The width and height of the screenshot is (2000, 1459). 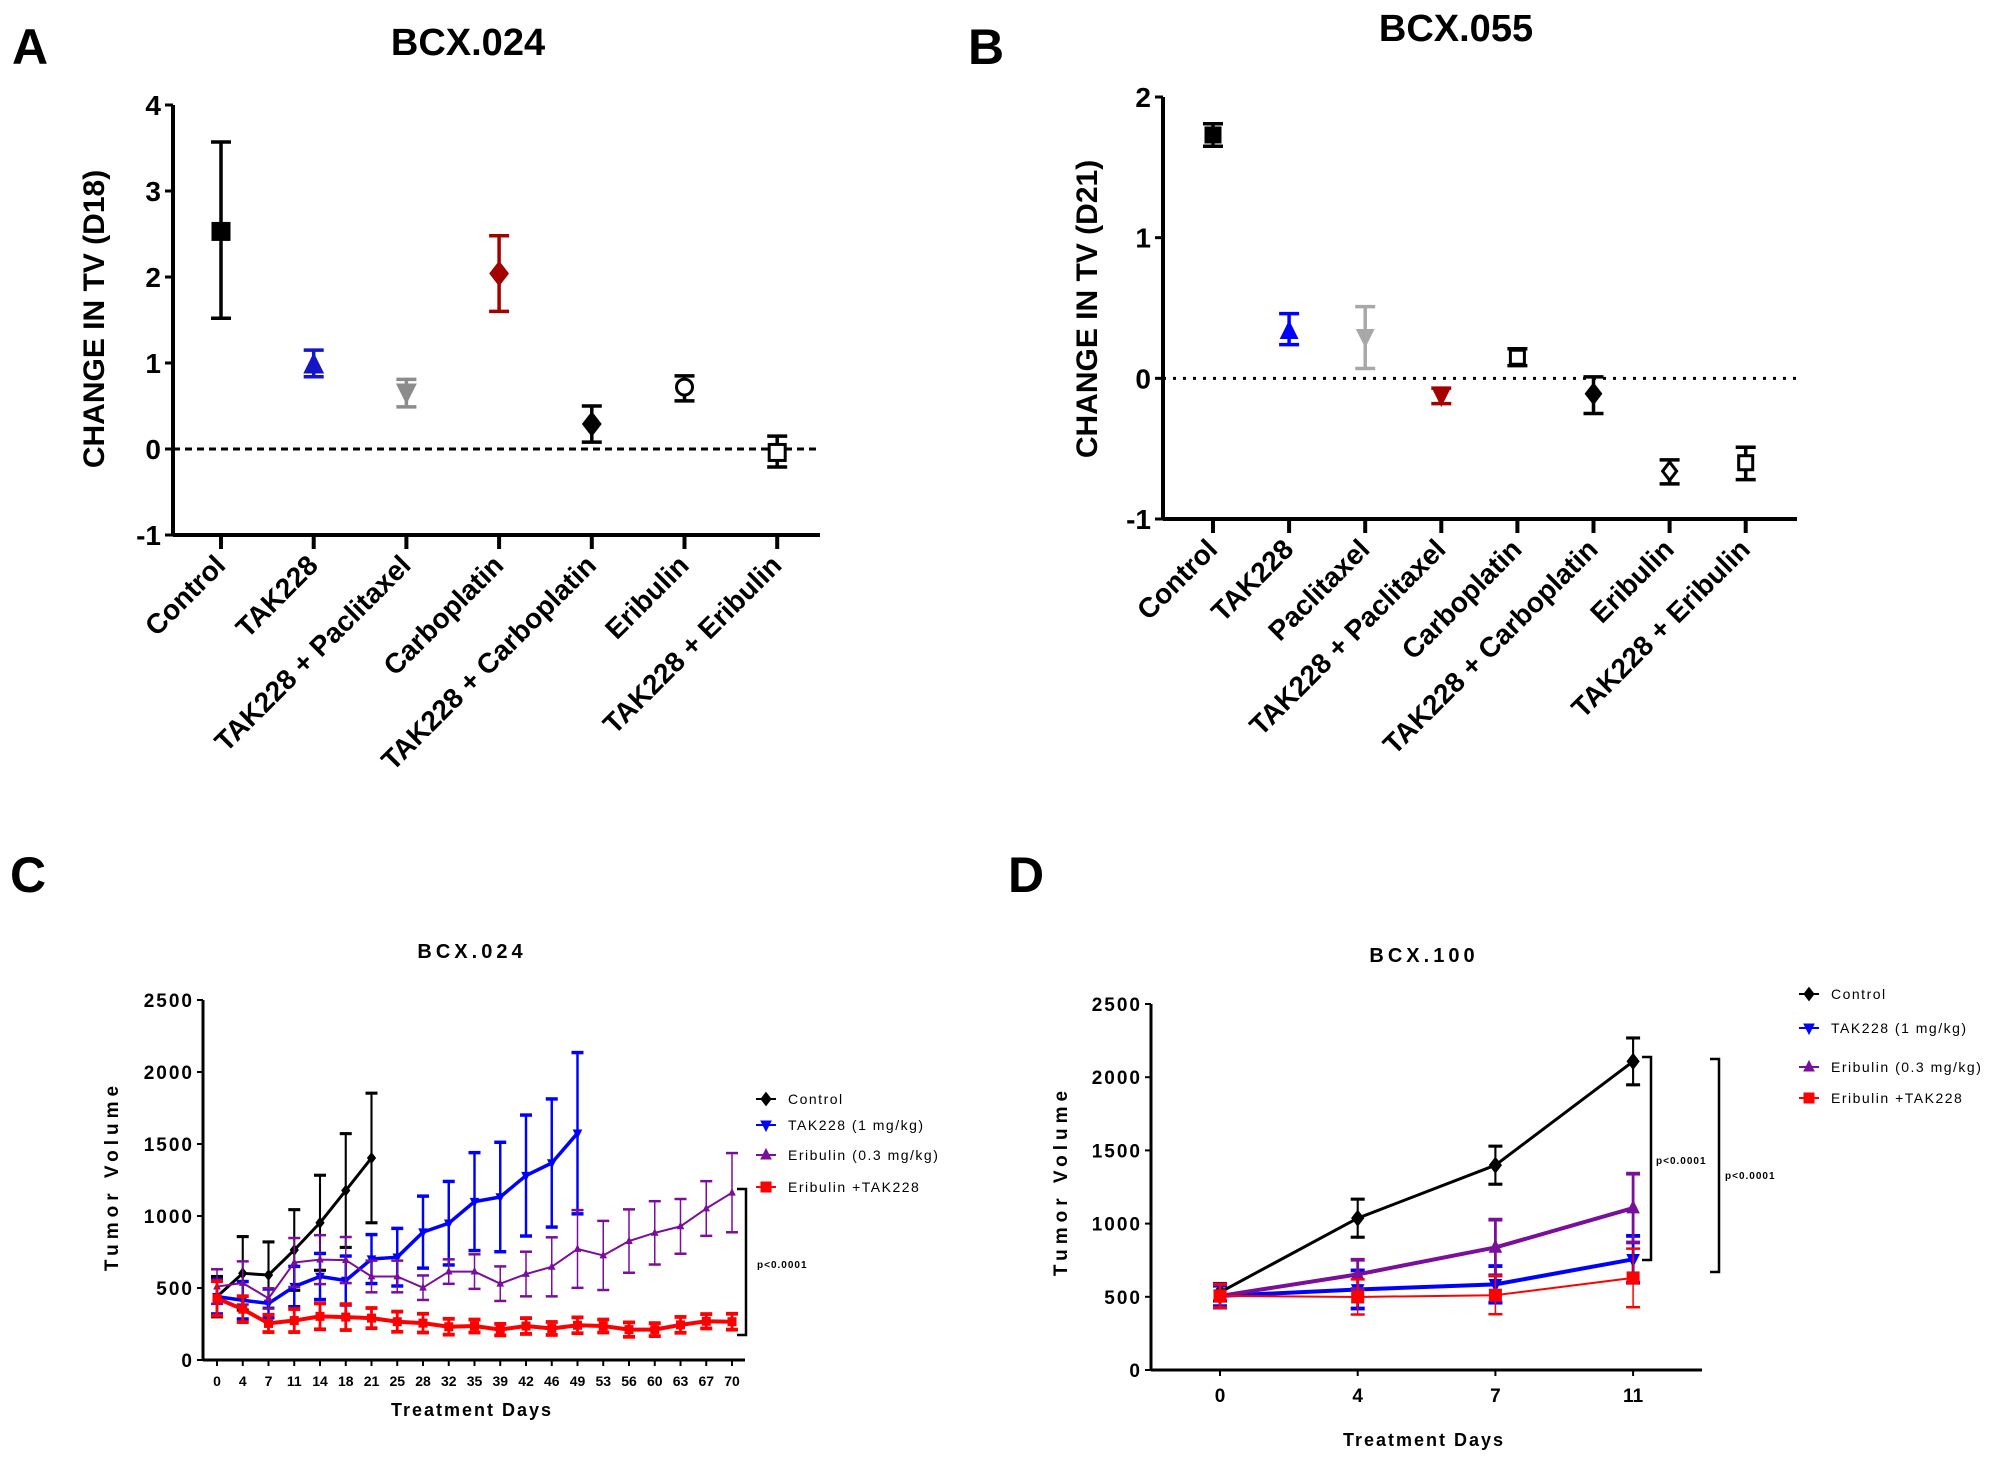 I want to click on legend-item: Eribulin (0.3 mg/kg), so click(x=1890, y=1067).